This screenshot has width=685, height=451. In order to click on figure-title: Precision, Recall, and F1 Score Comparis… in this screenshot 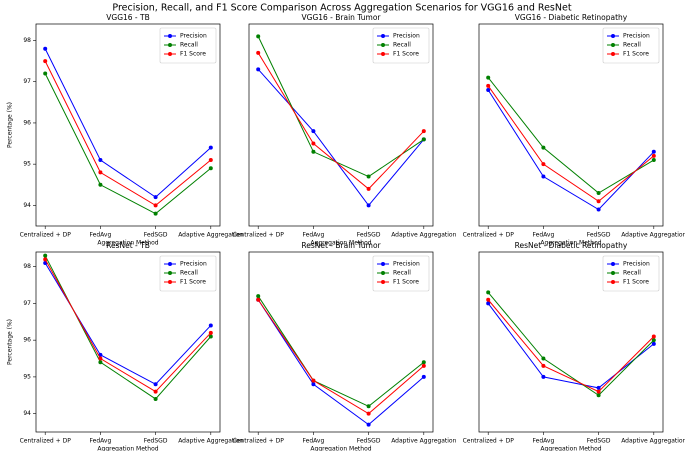, I will do `click(341, 8)`.